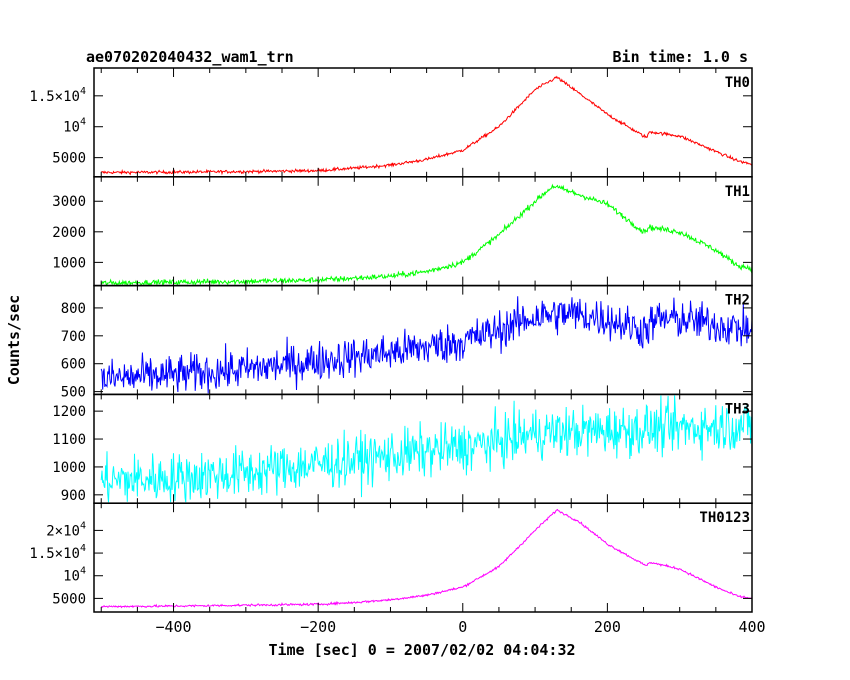  Describe the element at coordinates (680, 57) in the screenshot. I see `chart-title-right: Bin time: 1.0 s` at that location.